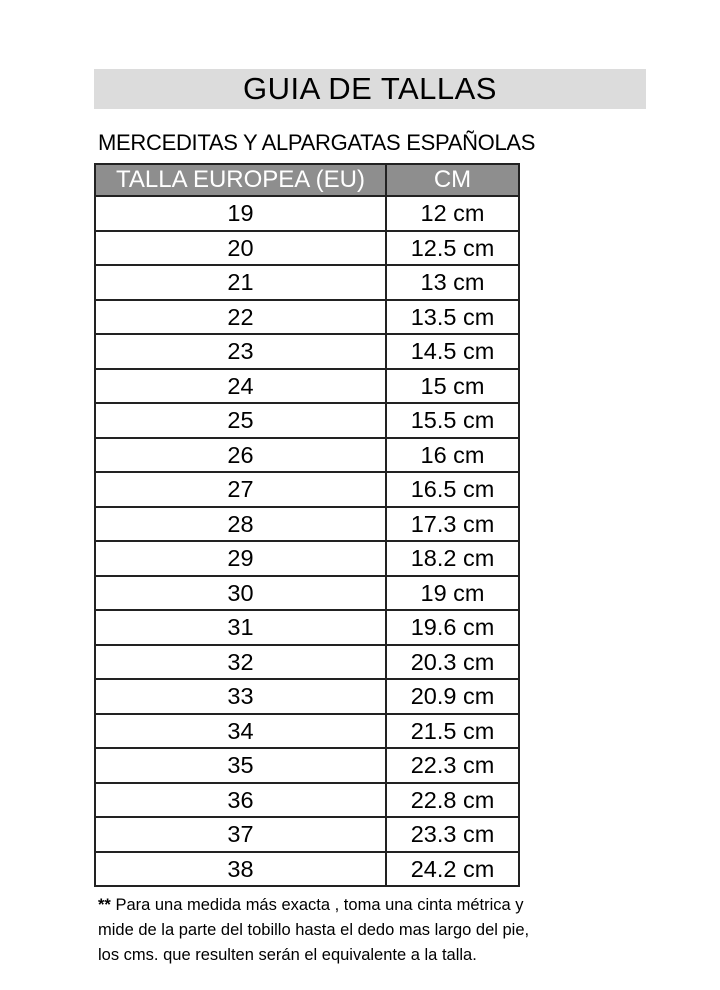 This screenshot has height=990, width=720. I want to click on cm-cell: 20.9 cm, so click(452, 696).